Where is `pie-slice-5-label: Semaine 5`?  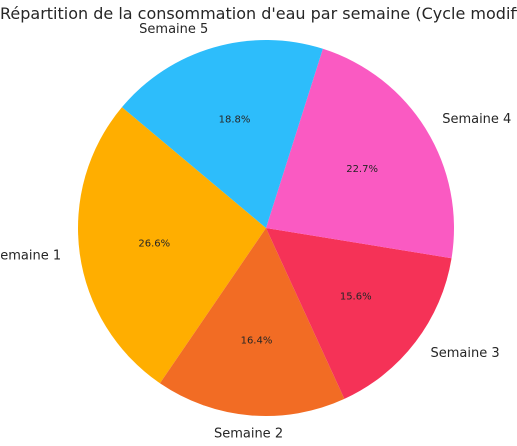 pie-slice-5-label: Semaine 5 is located at coordinates (173, 29).